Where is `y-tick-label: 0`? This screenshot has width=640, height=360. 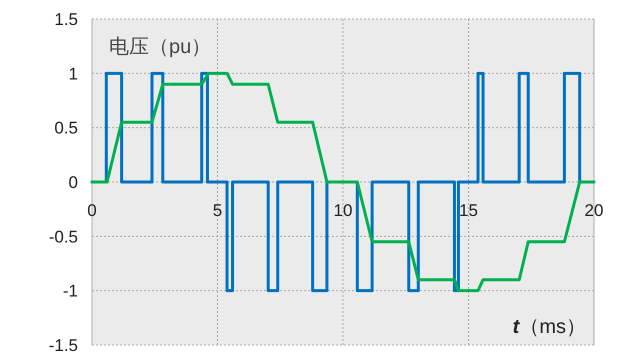 y-tick-label: 0 is located at coordinates (73, 182).